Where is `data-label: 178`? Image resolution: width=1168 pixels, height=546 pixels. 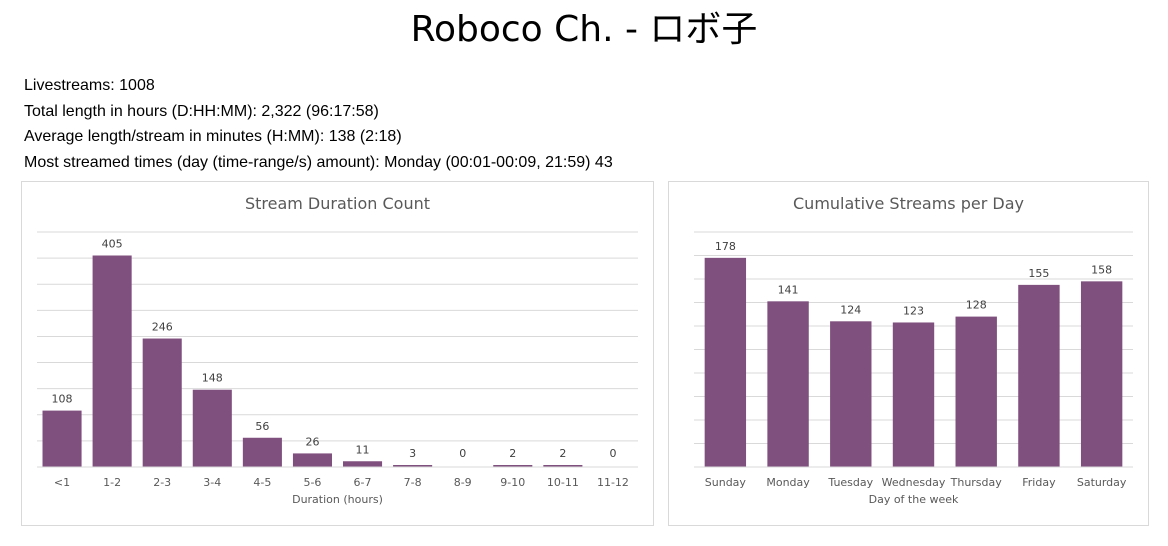
data-label: 178 is located at coordinates (725, 246).